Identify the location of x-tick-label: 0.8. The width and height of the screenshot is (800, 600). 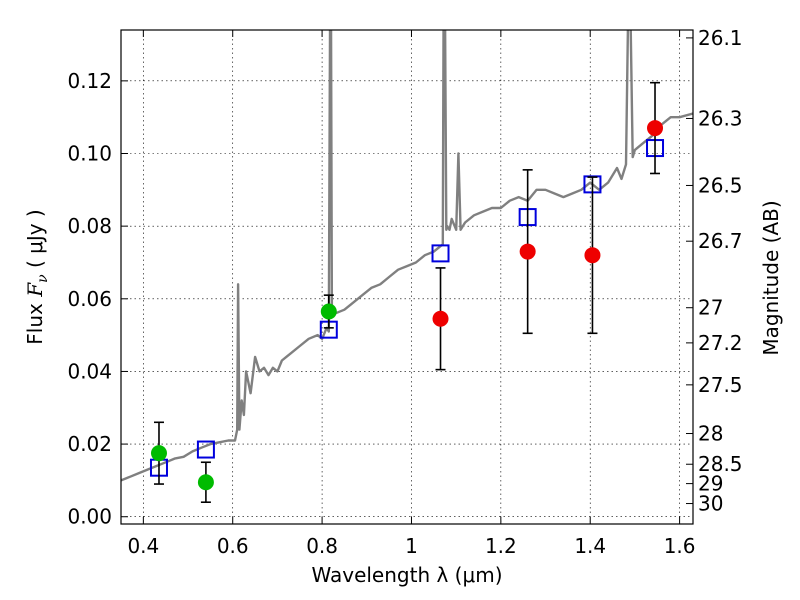
(322, 546).